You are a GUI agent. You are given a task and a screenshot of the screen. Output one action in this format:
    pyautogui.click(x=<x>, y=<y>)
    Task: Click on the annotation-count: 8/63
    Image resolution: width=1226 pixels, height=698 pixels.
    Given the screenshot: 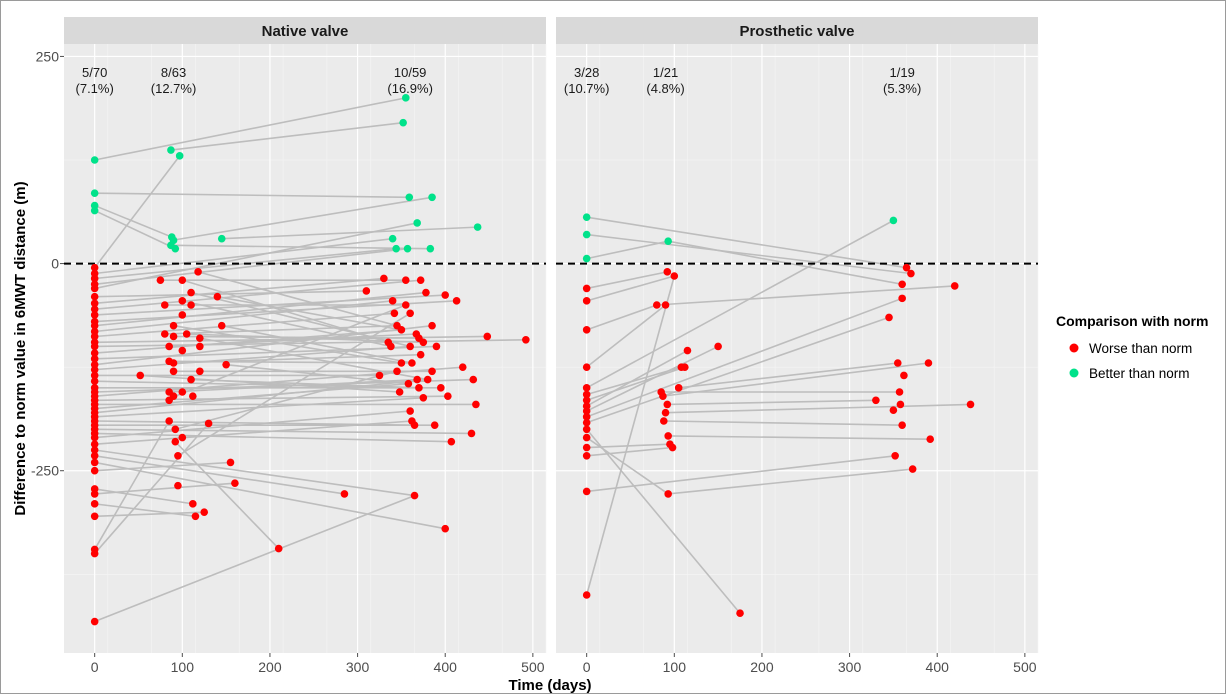 What is the action you would take?
    pyautogui.click(x=173, y=72)
    